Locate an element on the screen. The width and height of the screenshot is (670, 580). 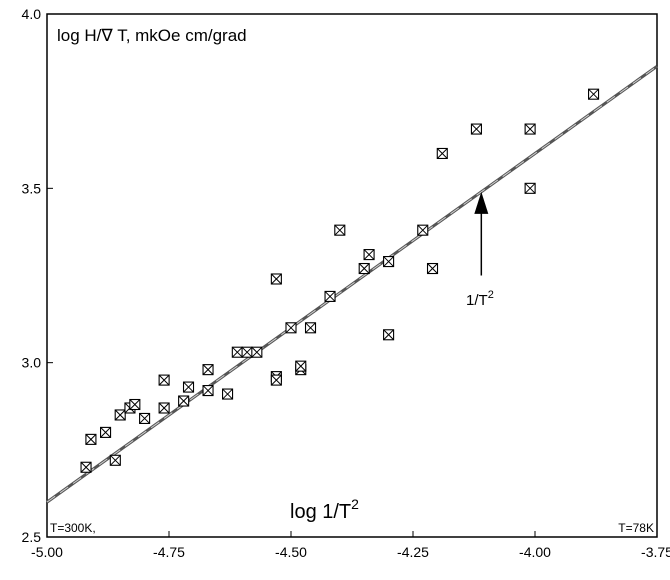
x-axis-ticks: -5.00 -4.75 -4.50 -4.25 -4.00 -3.75 is located at coordinates (350, 545).